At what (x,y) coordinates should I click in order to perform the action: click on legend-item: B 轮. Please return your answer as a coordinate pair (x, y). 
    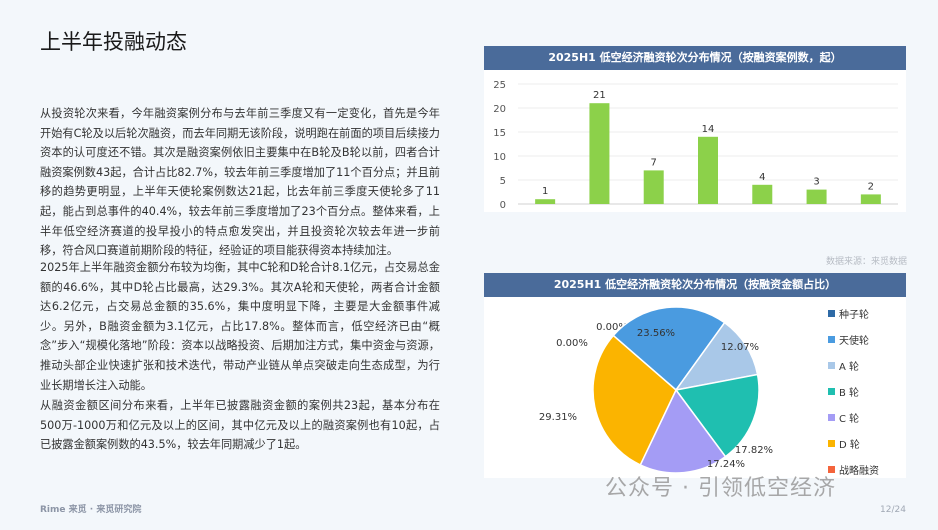
    Looking at the image, I should click on (843, 391).